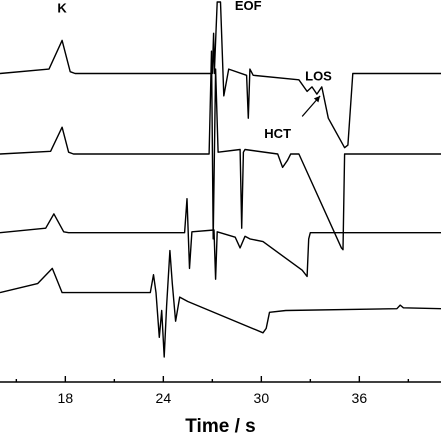  Describe the element at coordinates (248, 6) in the screenshot. I see `peak-label-eof: EOF` at that location.